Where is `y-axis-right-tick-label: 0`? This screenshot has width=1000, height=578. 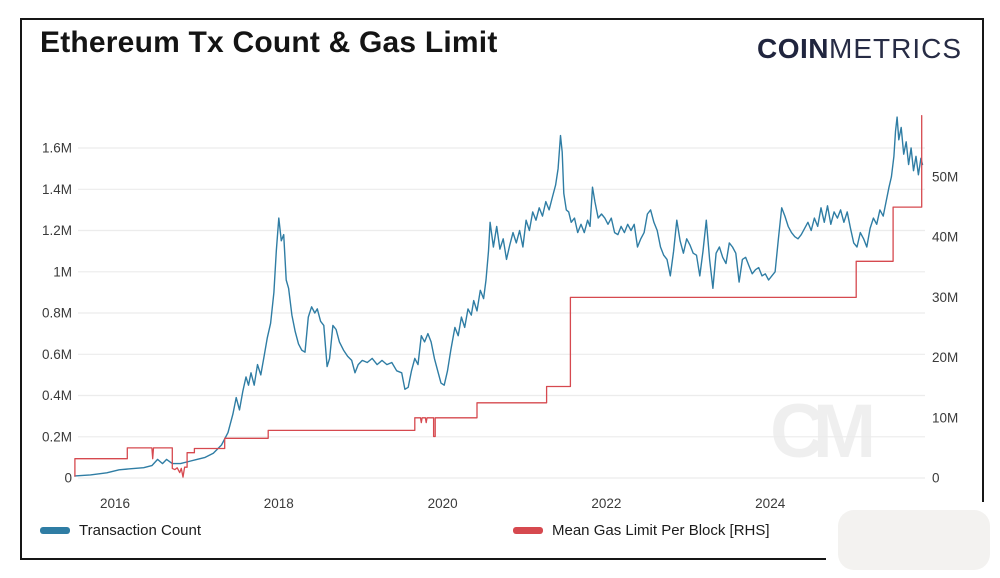 y-axis-right-tick-label: 0 is located at coordinates (936, 478).